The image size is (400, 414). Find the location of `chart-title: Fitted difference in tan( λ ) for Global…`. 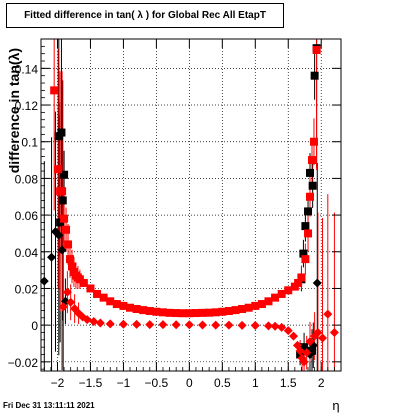

chart-title: Fitted difference in tan( λ ) for Global… is located at coordinates (145, 15).